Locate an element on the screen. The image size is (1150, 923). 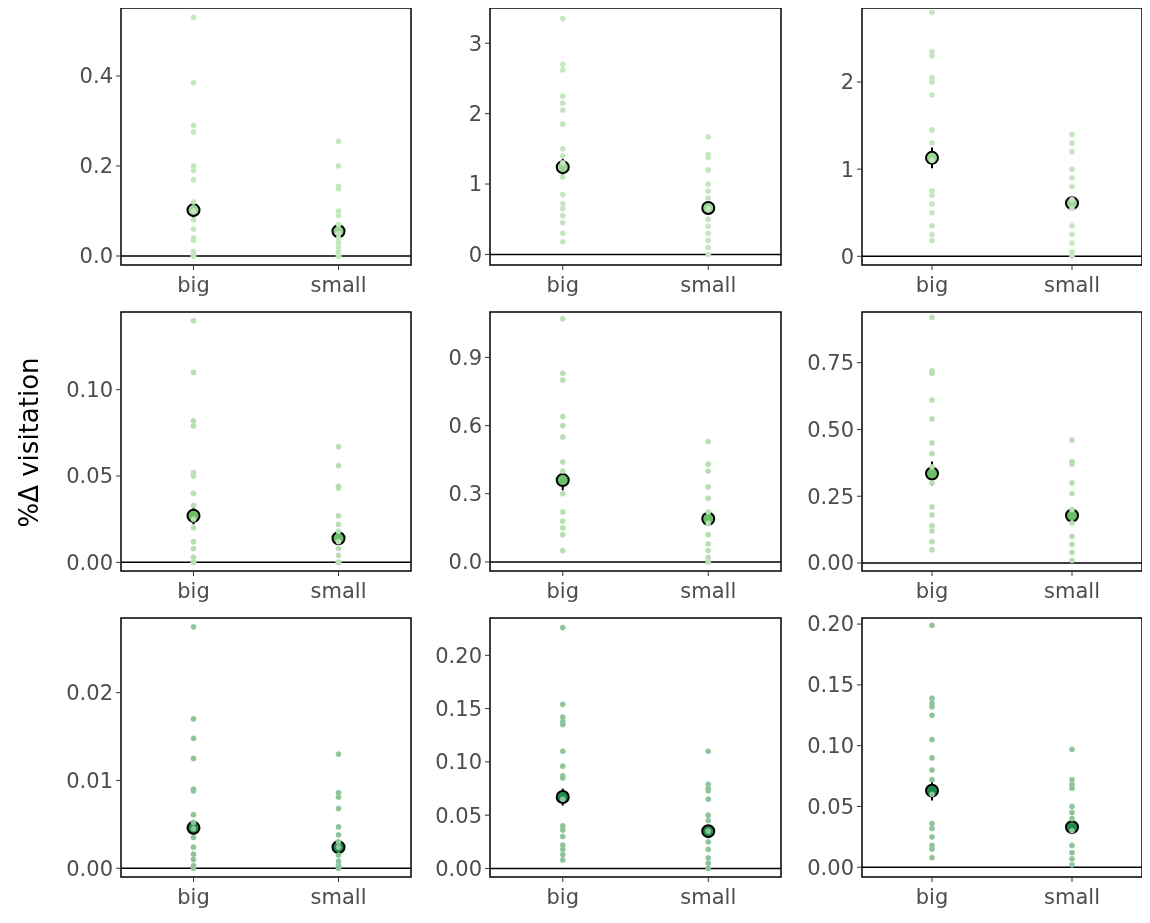
y-tick-label: 0.50 is located at coordinates (830, 429).